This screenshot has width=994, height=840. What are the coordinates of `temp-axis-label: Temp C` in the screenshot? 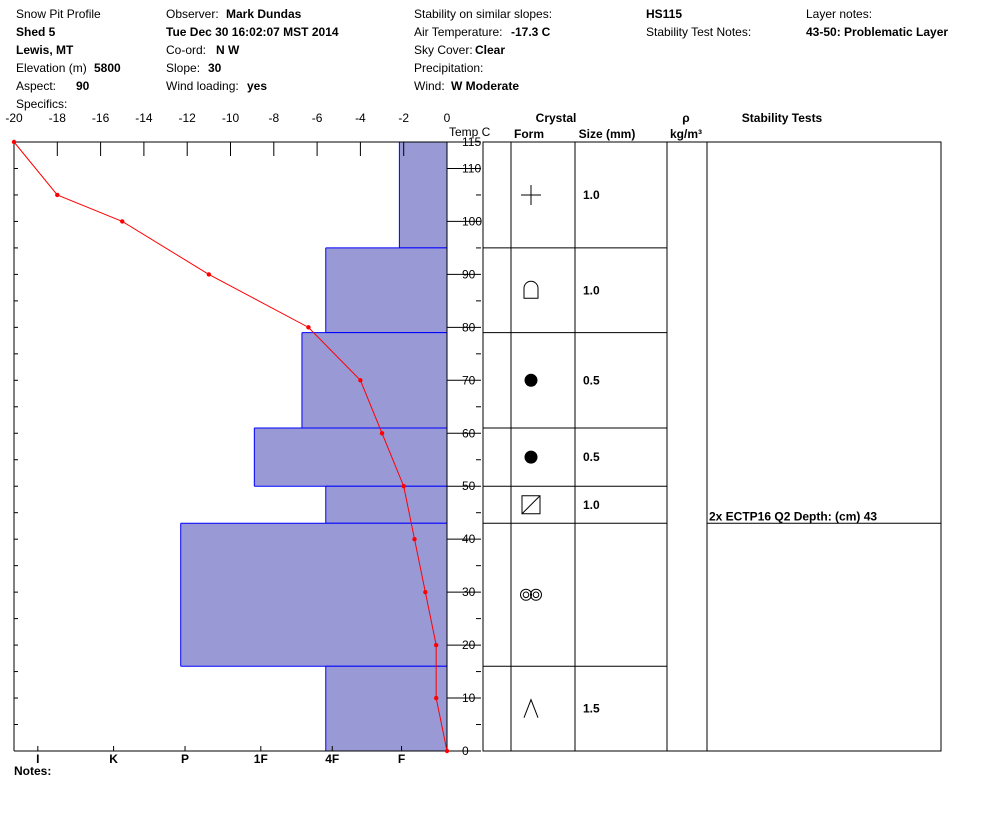 It's located at (470, 132).